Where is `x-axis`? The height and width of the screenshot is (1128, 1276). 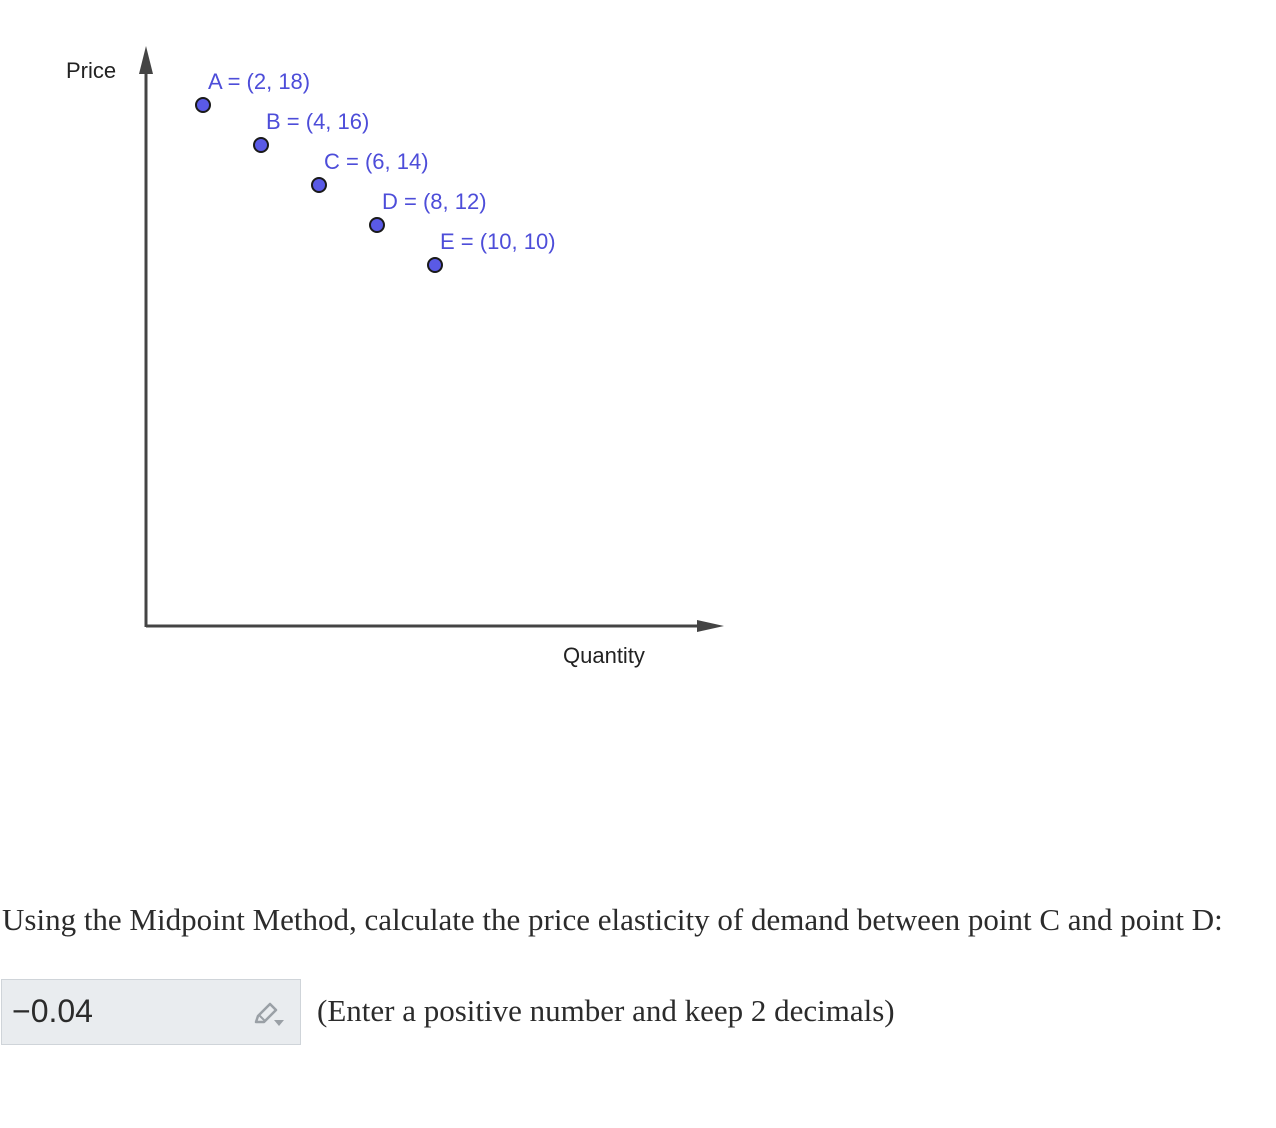
x-axis is located at coordinates (435, 626).